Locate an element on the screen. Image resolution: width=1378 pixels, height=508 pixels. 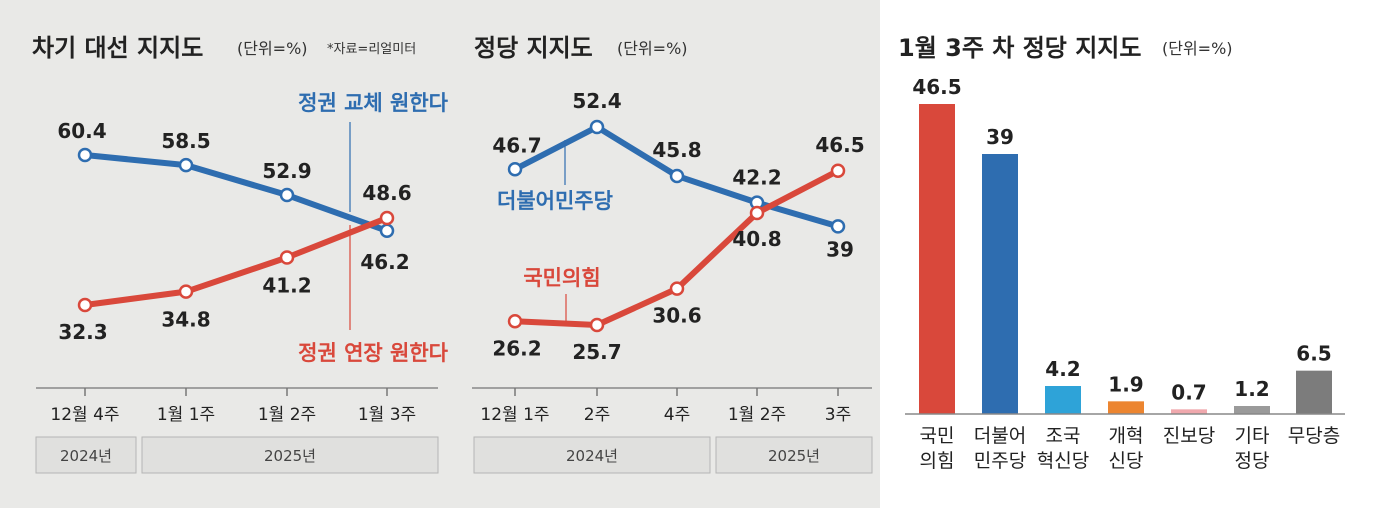
bar-category-label: 더불어 is located at coordinates (1000, 436).